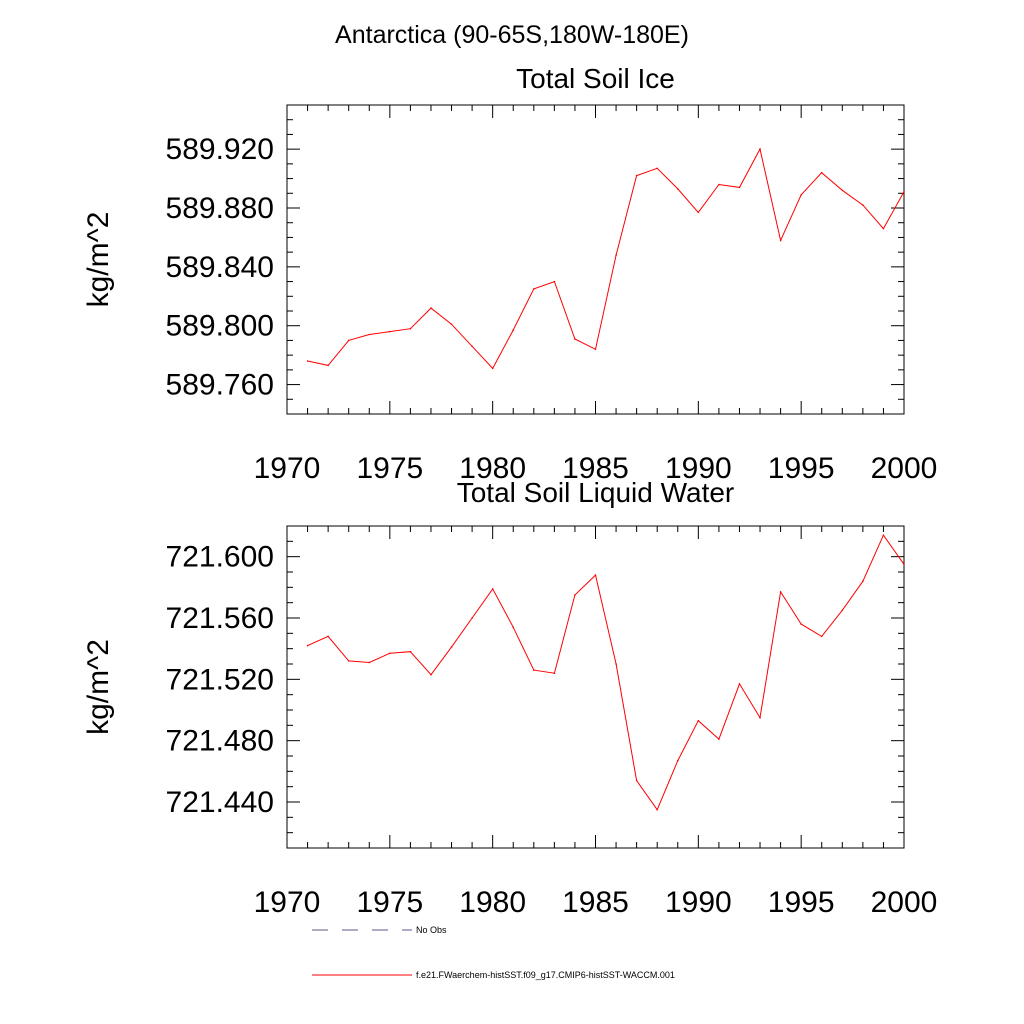 The image size is (1024, 1024). What do you see at coordinates (220, 557) in the screenshot?
I see `y-tick-label: 721.600` at bounding box center [220, 557].